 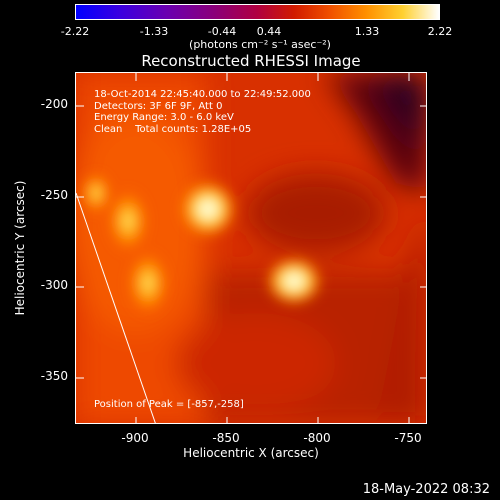 What do you see at coordinates (54, 195) in the screenshot?
I see `y-tick-label: -250` at bounding box center [54, 195].